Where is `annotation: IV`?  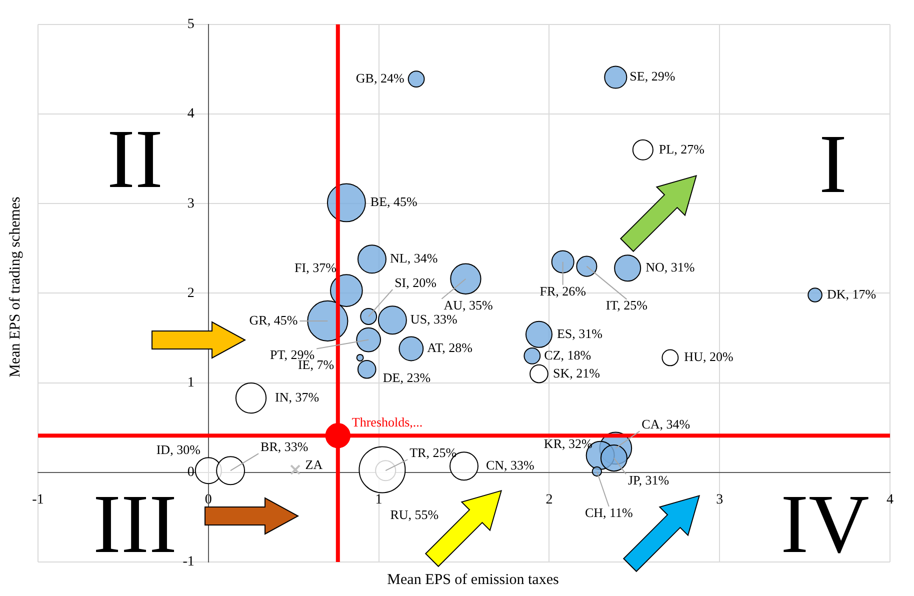
annotation: IV is located at coordinates (825, 524).